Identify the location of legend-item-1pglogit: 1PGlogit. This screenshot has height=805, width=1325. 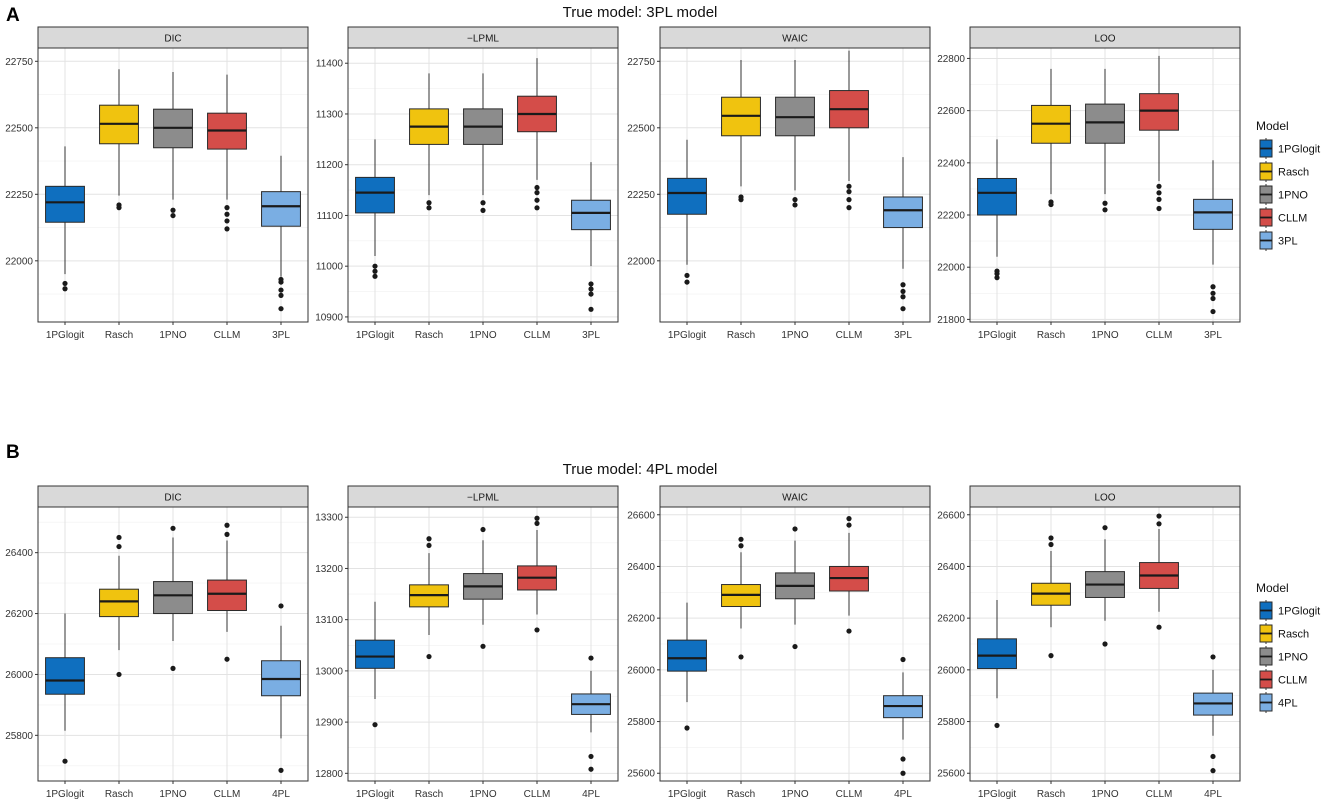
(1289, 148).